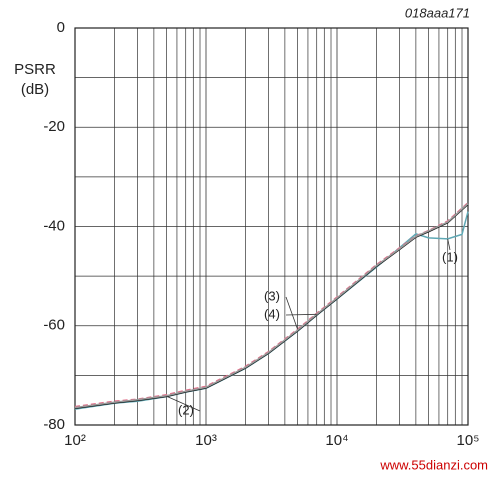  I want to click on y-tick-label: -60, so click(54, 325).